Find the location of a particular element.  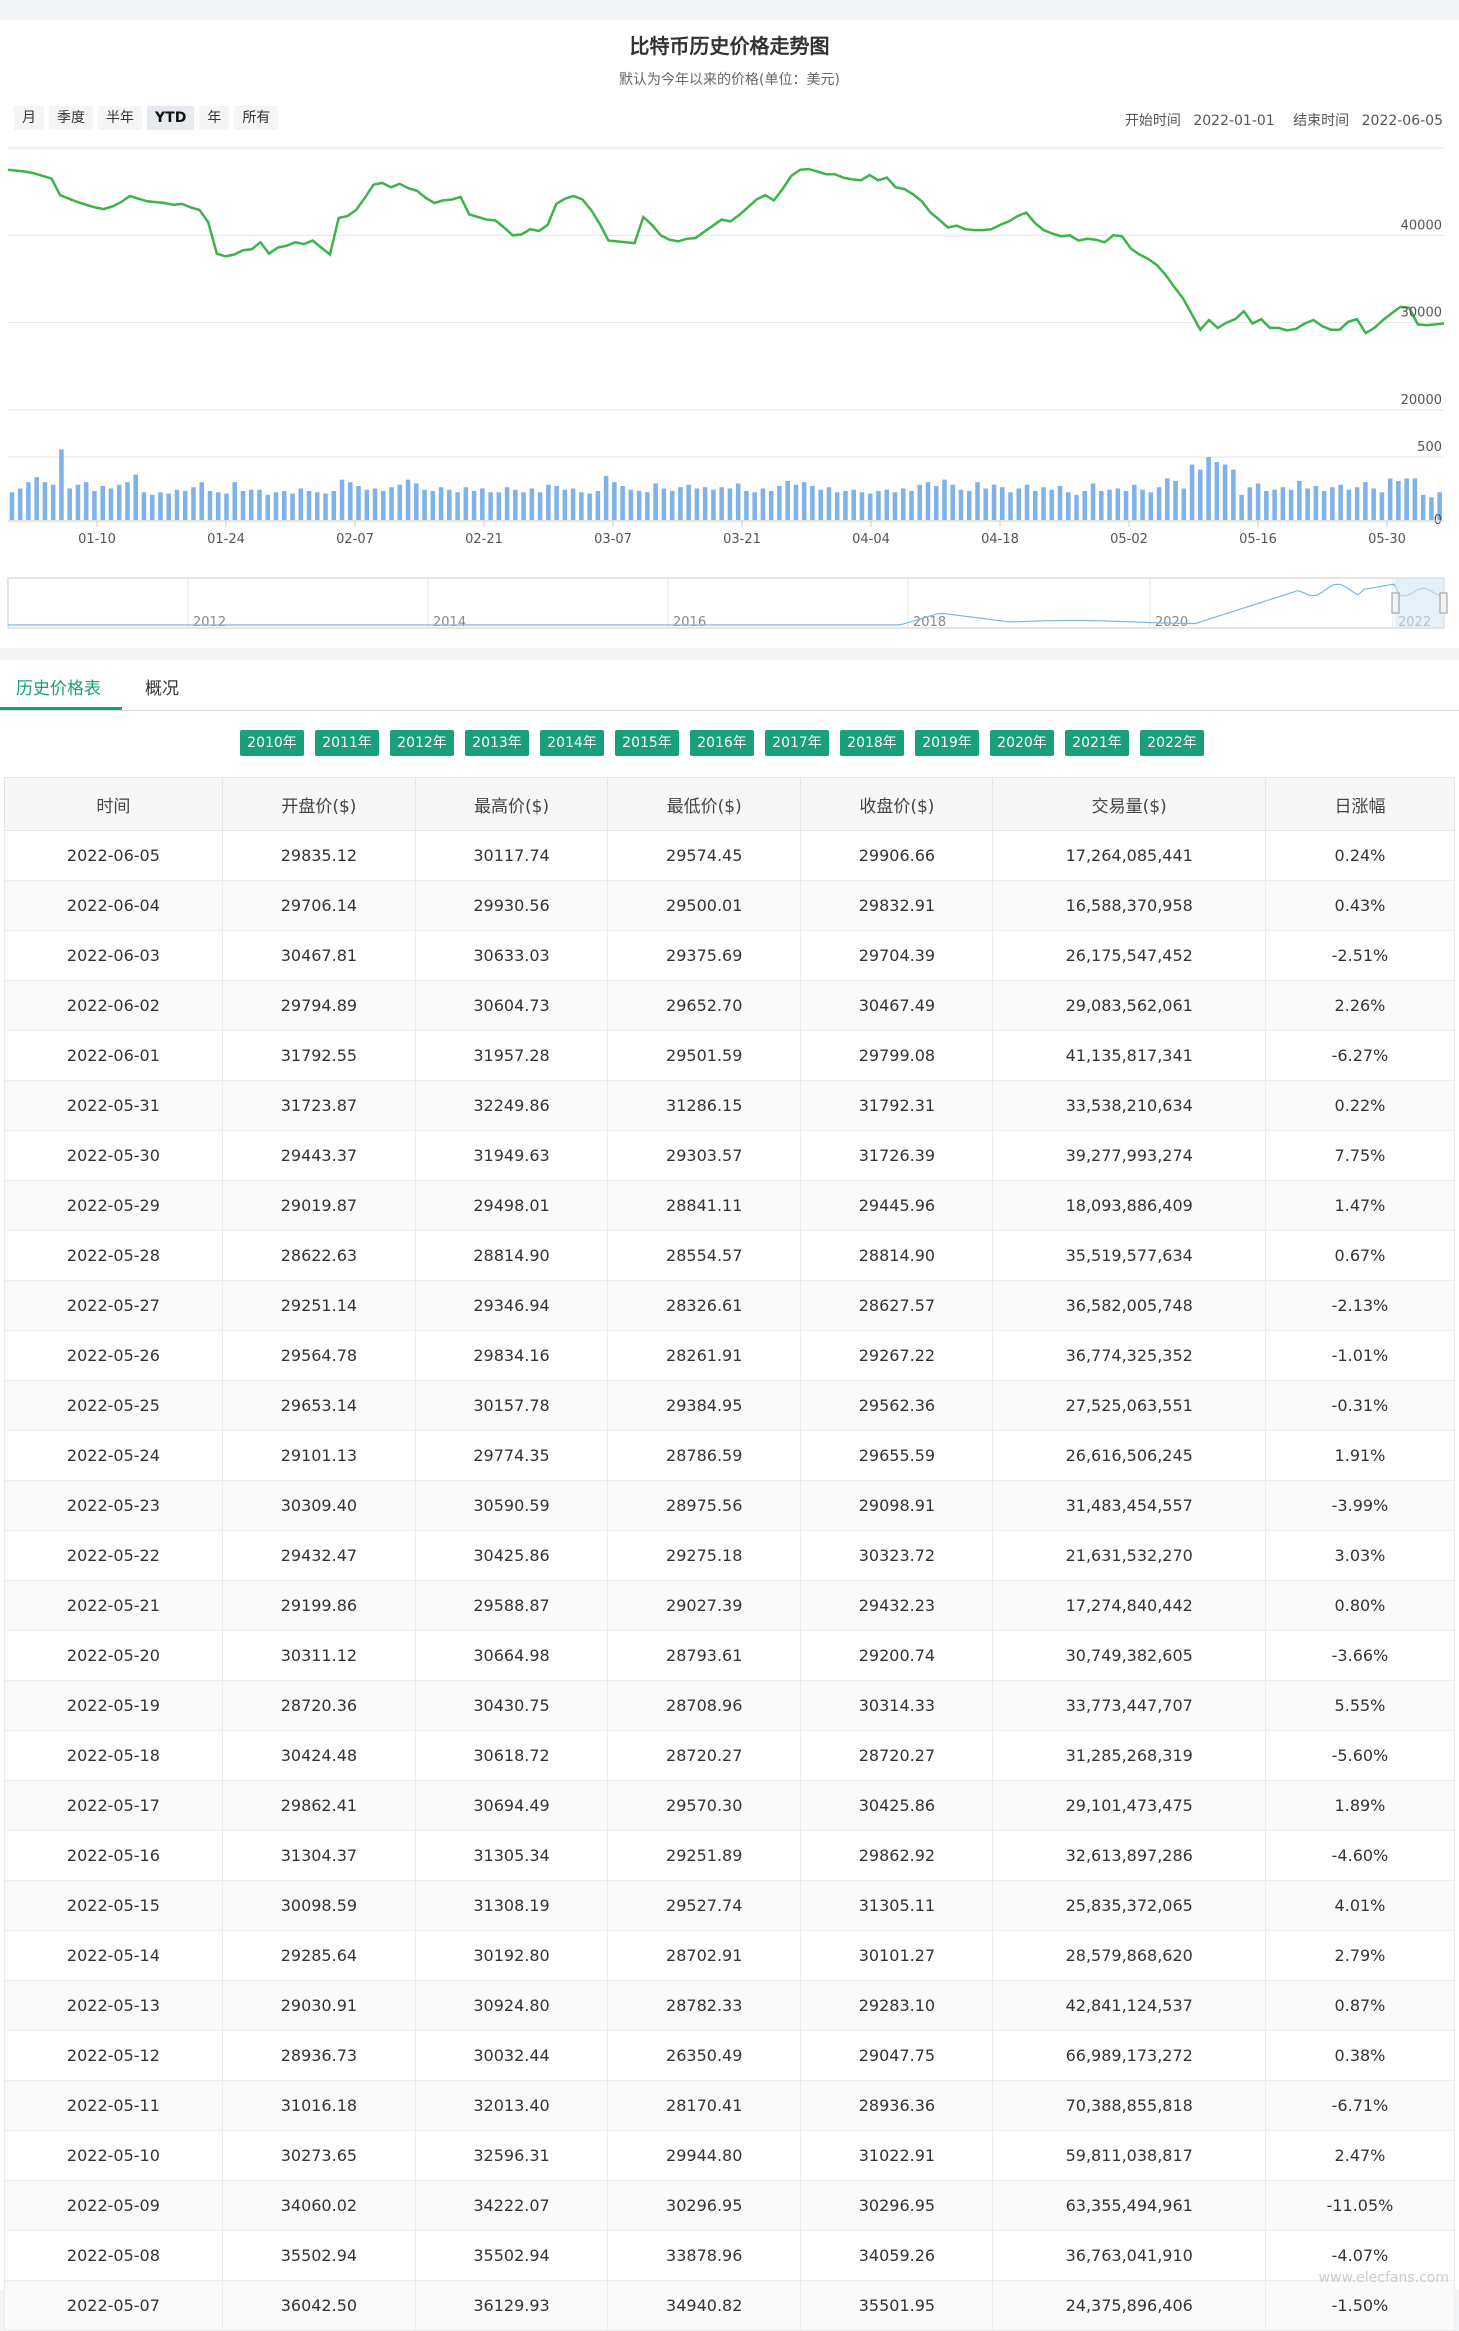

table-cell: 36,774,325,352 is located at coordinates (1129, 1355).